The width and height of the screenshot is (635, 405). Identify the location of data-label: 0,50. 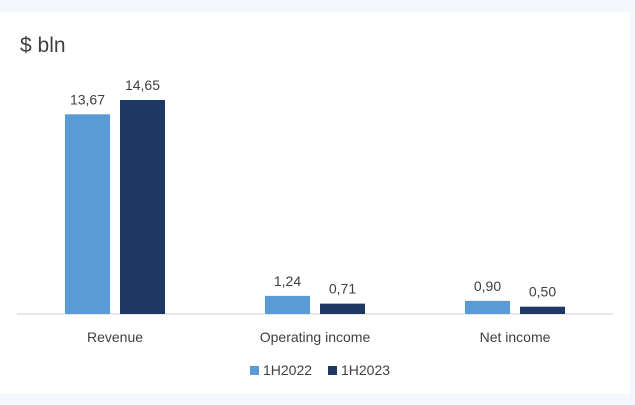
(542, 292).